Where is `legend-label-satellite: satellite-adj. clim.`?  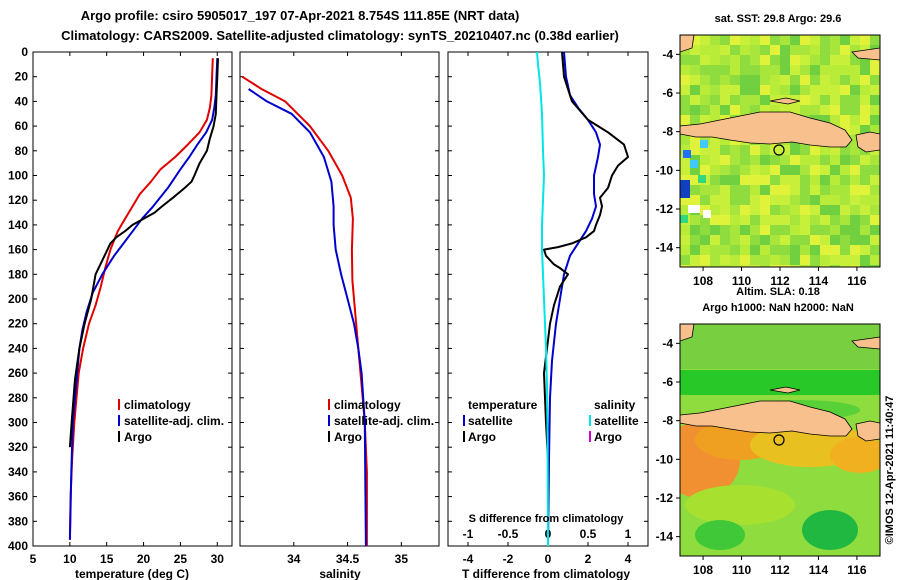 legend-label-satellite: satellite-adj. clim. is located at coordinates (174, 421).